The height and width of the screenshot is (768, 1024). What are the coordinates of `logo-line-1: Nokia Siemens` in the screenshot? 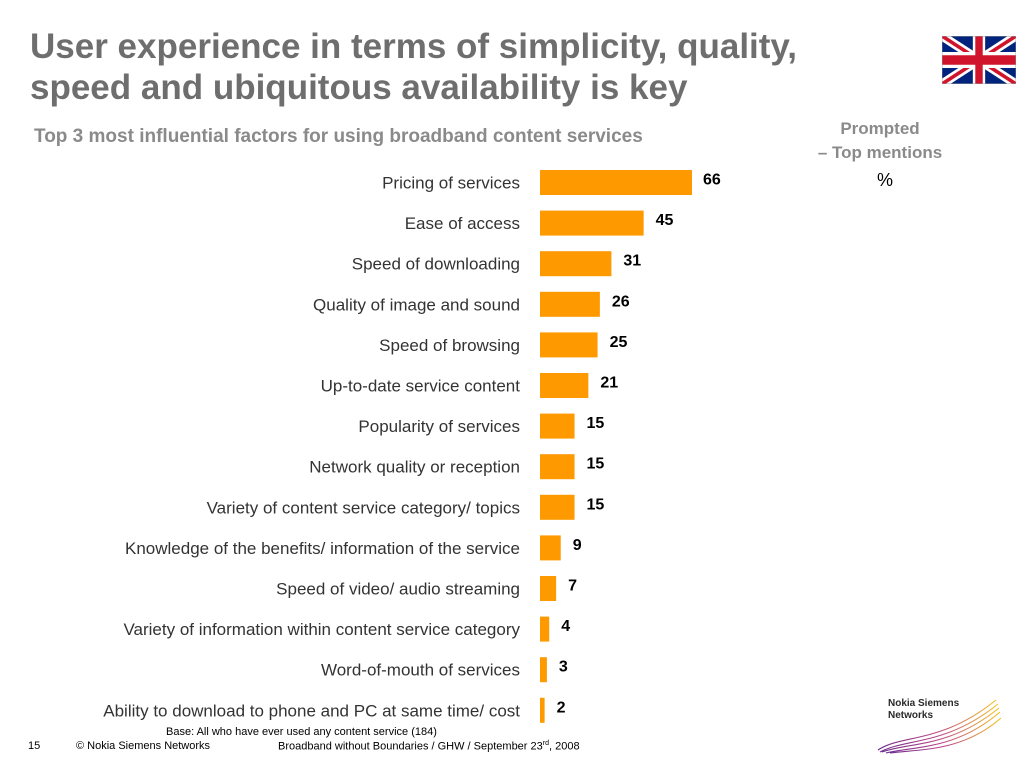 It's located at (924, 703).